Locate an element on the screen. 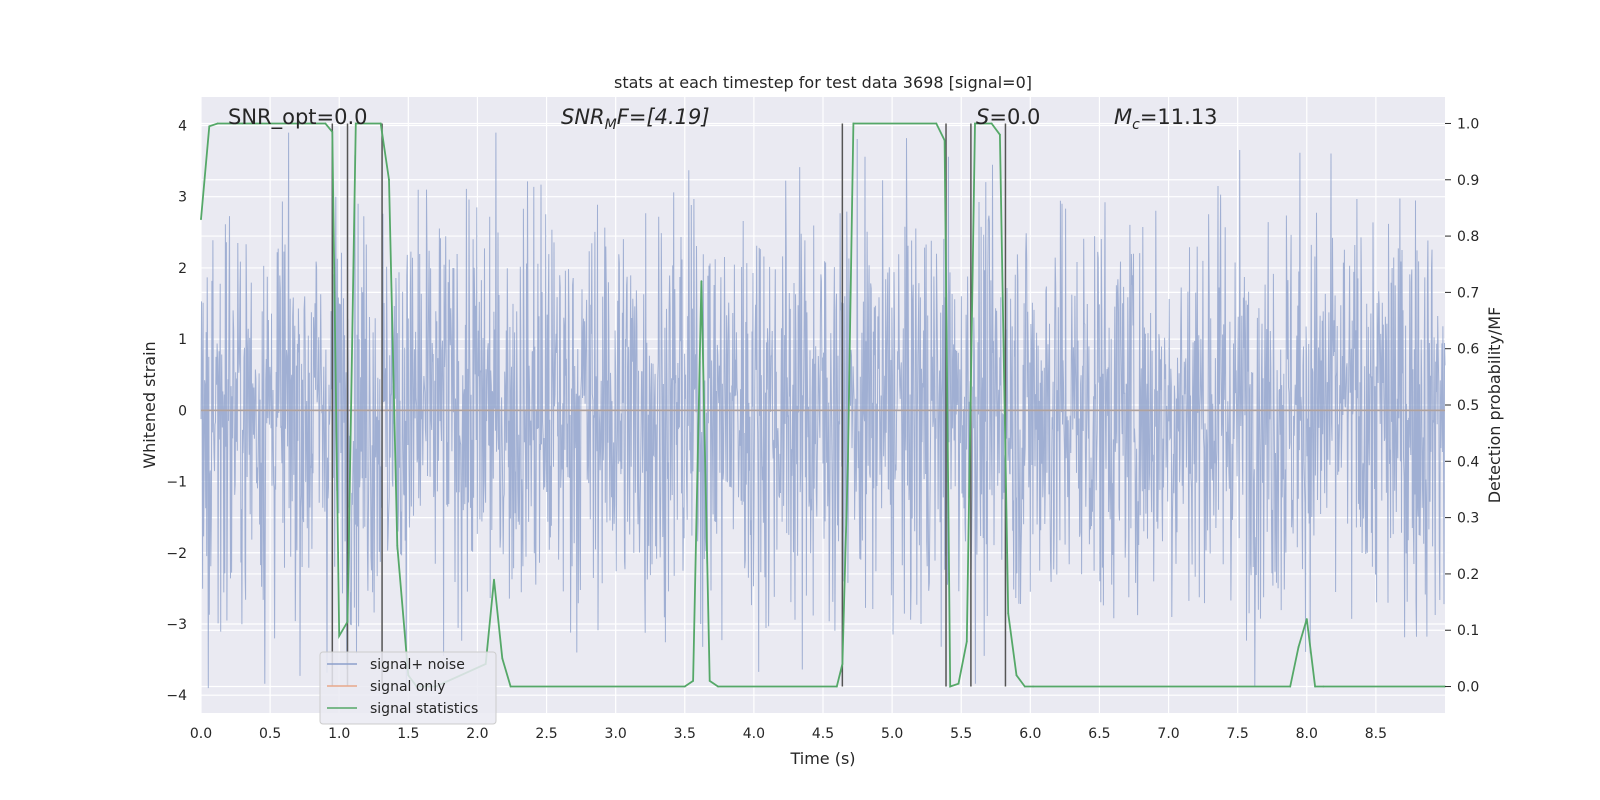 Image resolution: width=1600 pixels, height=800 pixels. legend-label-signal-only: signal only is located at coordinates (407, 687).